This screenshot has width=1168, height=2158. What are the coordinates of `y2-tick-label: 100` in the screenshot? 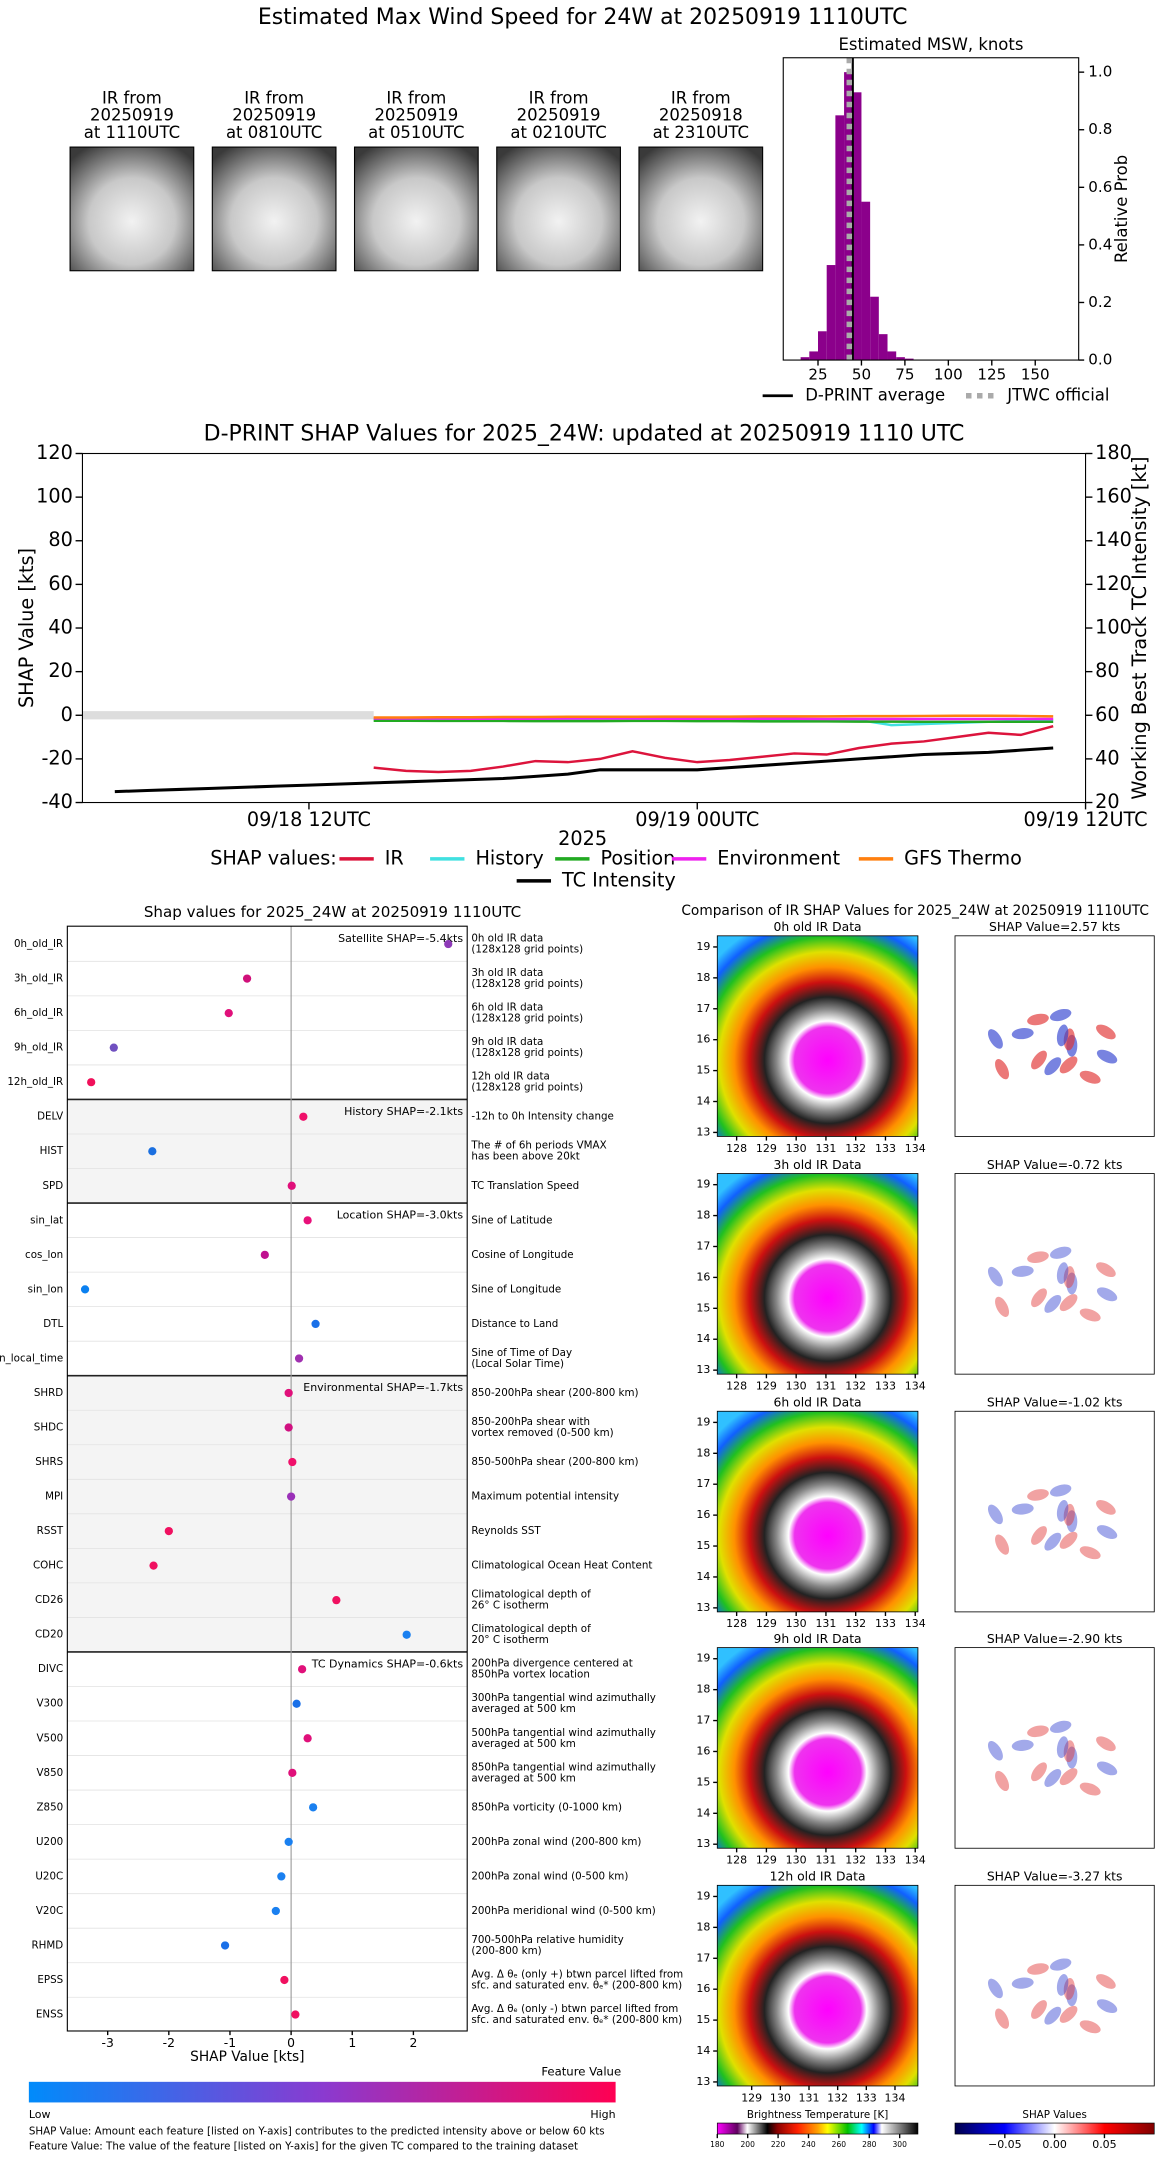 It's located at (1113, 627).